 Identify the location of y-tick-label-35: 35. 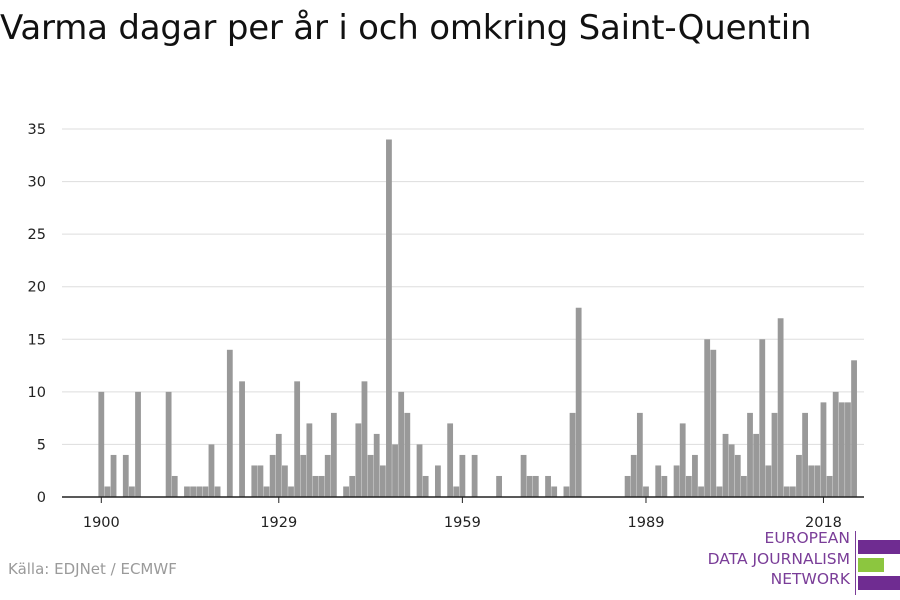
(37, 130).